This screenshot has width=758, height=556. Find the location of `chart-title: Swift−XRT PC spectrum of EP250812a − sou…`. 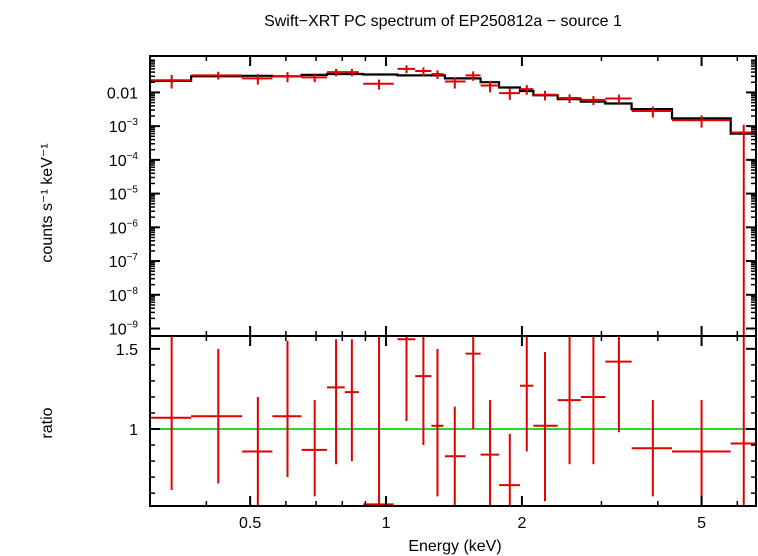

chart-title: Swift−XRT PC spectrum of EP250812a − sou… is located at coordinates (443, 21).